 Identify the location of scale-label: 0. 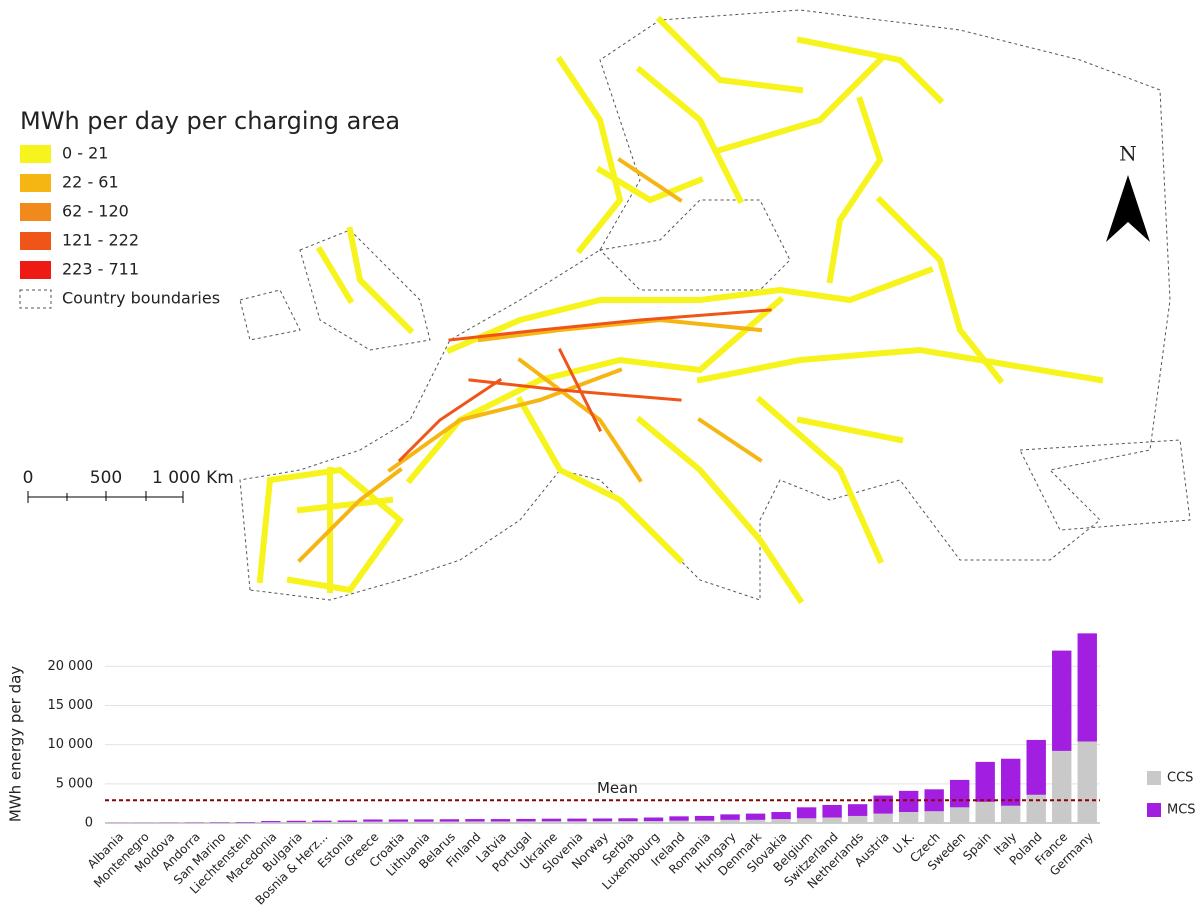
(28, 478).